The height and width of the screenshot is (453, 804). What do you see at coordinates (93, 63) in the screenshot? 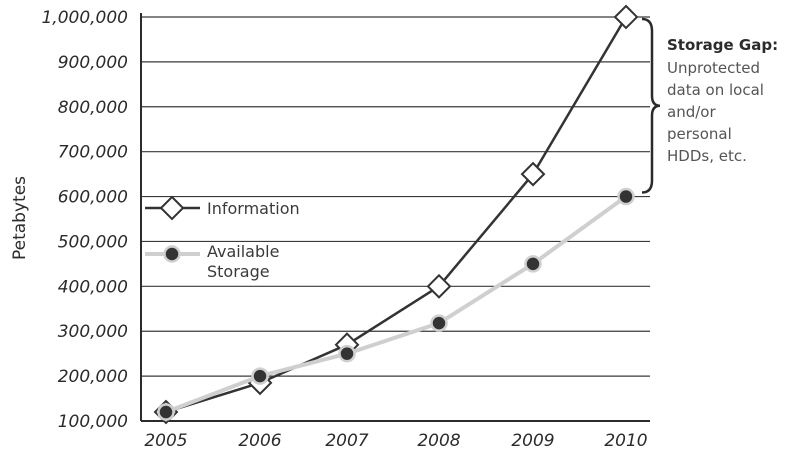
I see `y-tick-label: 900,000` at bounding box center [93, 63].